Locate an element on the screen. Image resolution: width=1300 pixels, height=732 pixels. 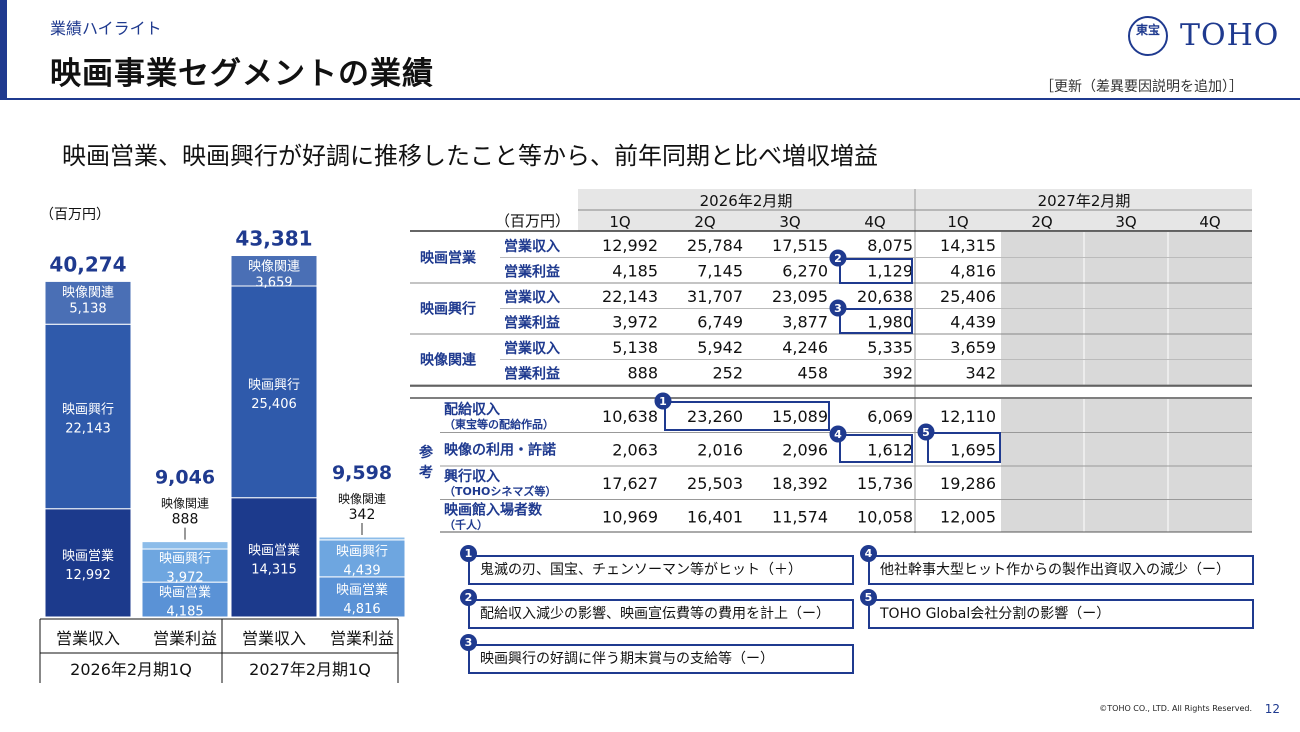
segment-value-label: 5,138 is located at coordinates (87, 308).